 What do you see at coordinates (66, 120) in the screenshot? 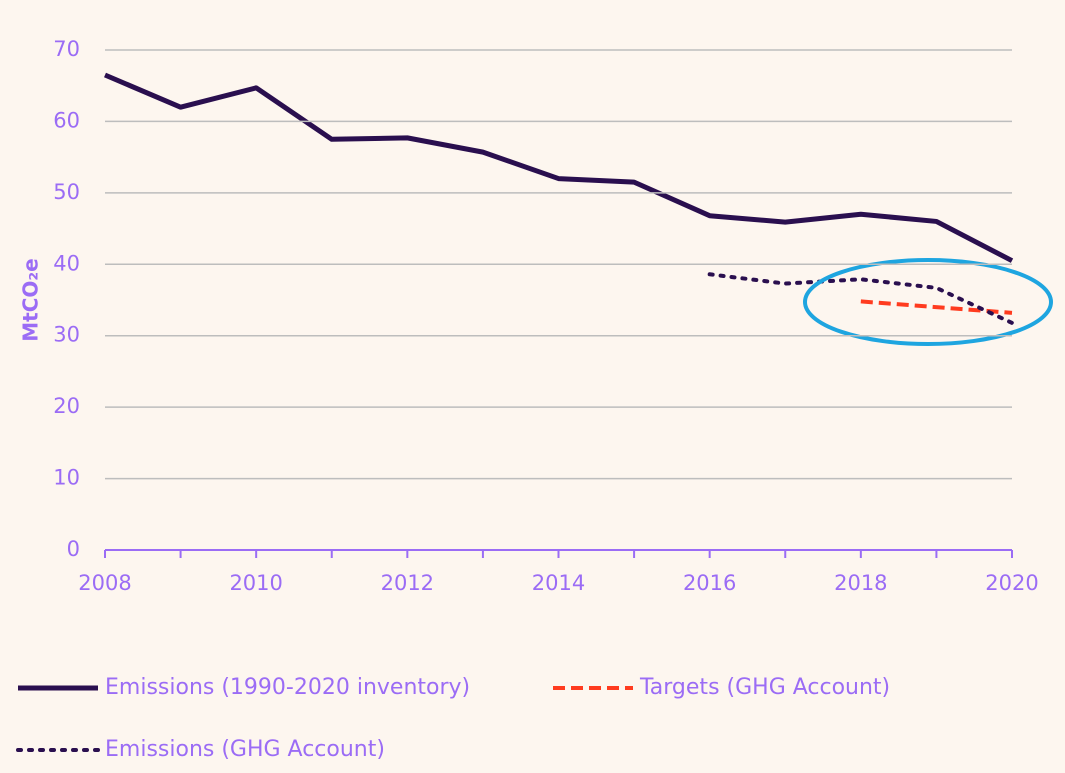
I see `y-tick-label: 60` at bounding box center [66, 120].